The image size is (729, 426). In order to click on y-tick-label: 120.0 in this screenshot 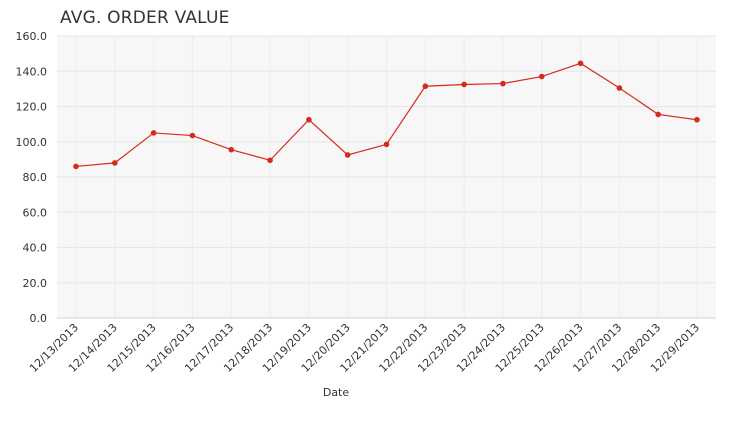, I will do `click(32, 107)`.